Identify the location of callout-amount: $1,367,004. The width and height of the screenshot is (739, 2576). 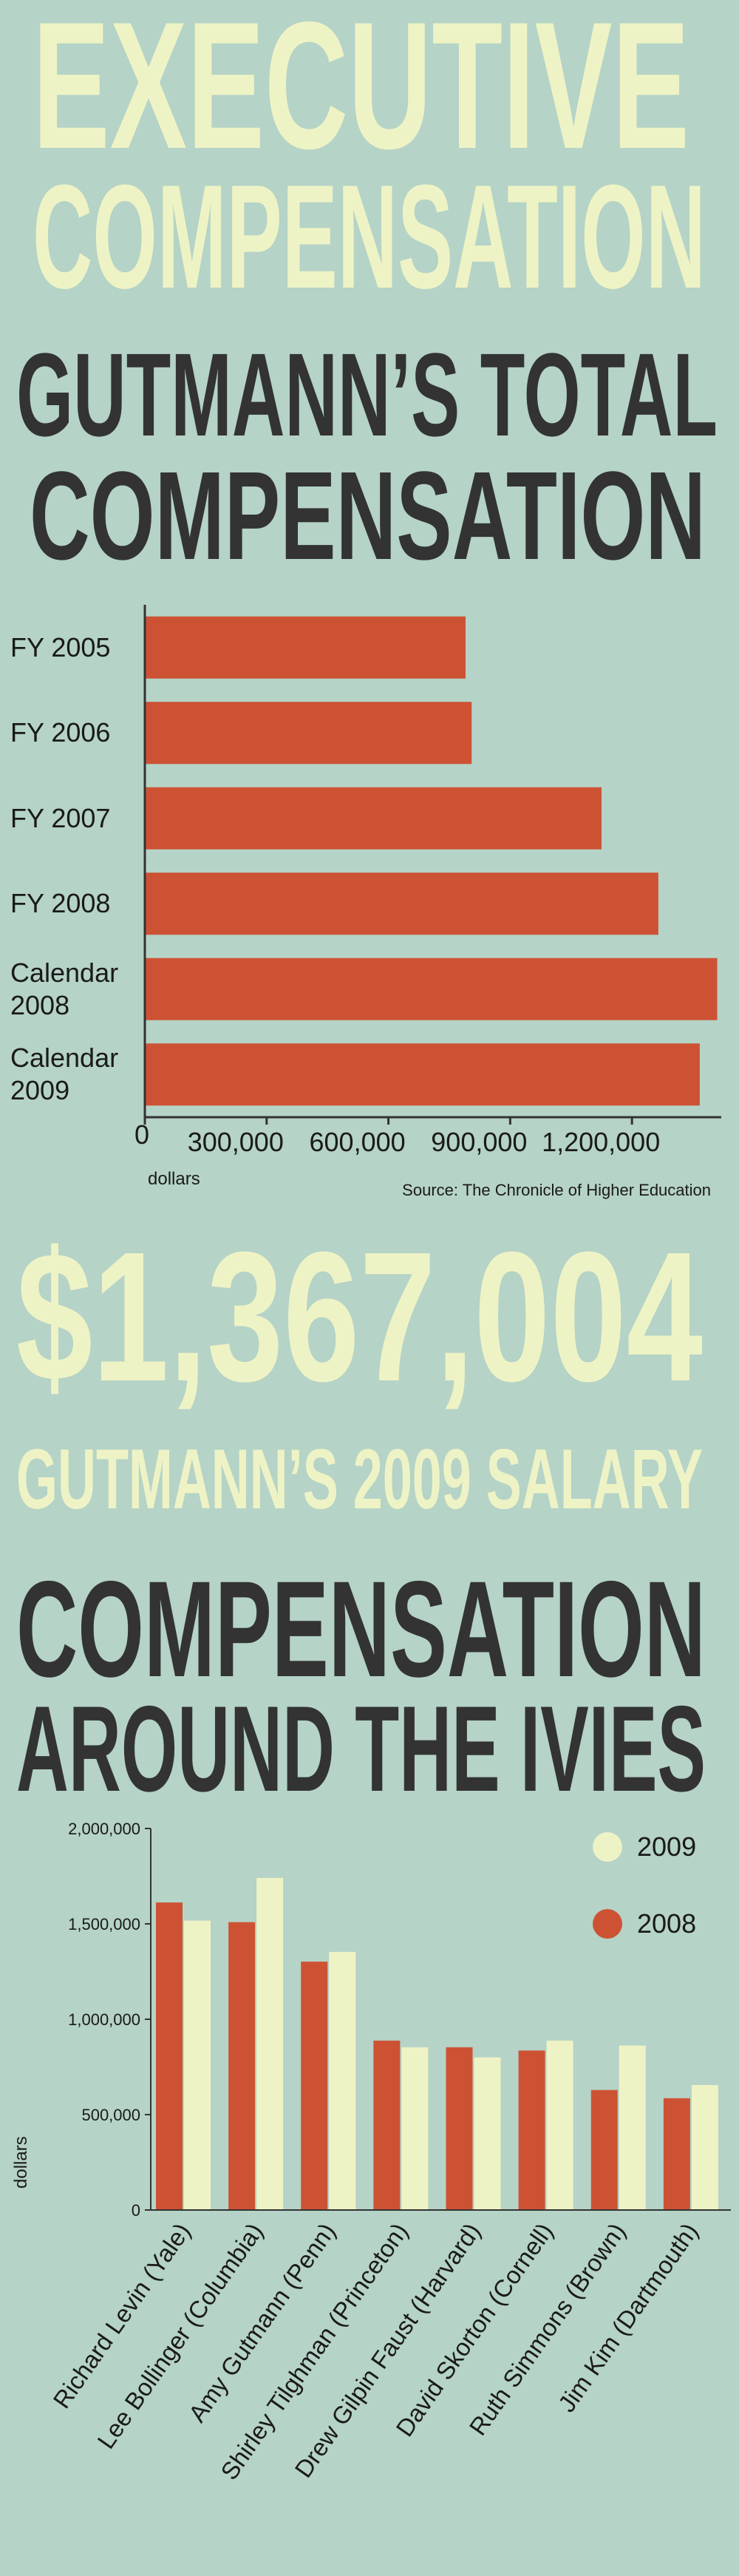
(359, 1316).